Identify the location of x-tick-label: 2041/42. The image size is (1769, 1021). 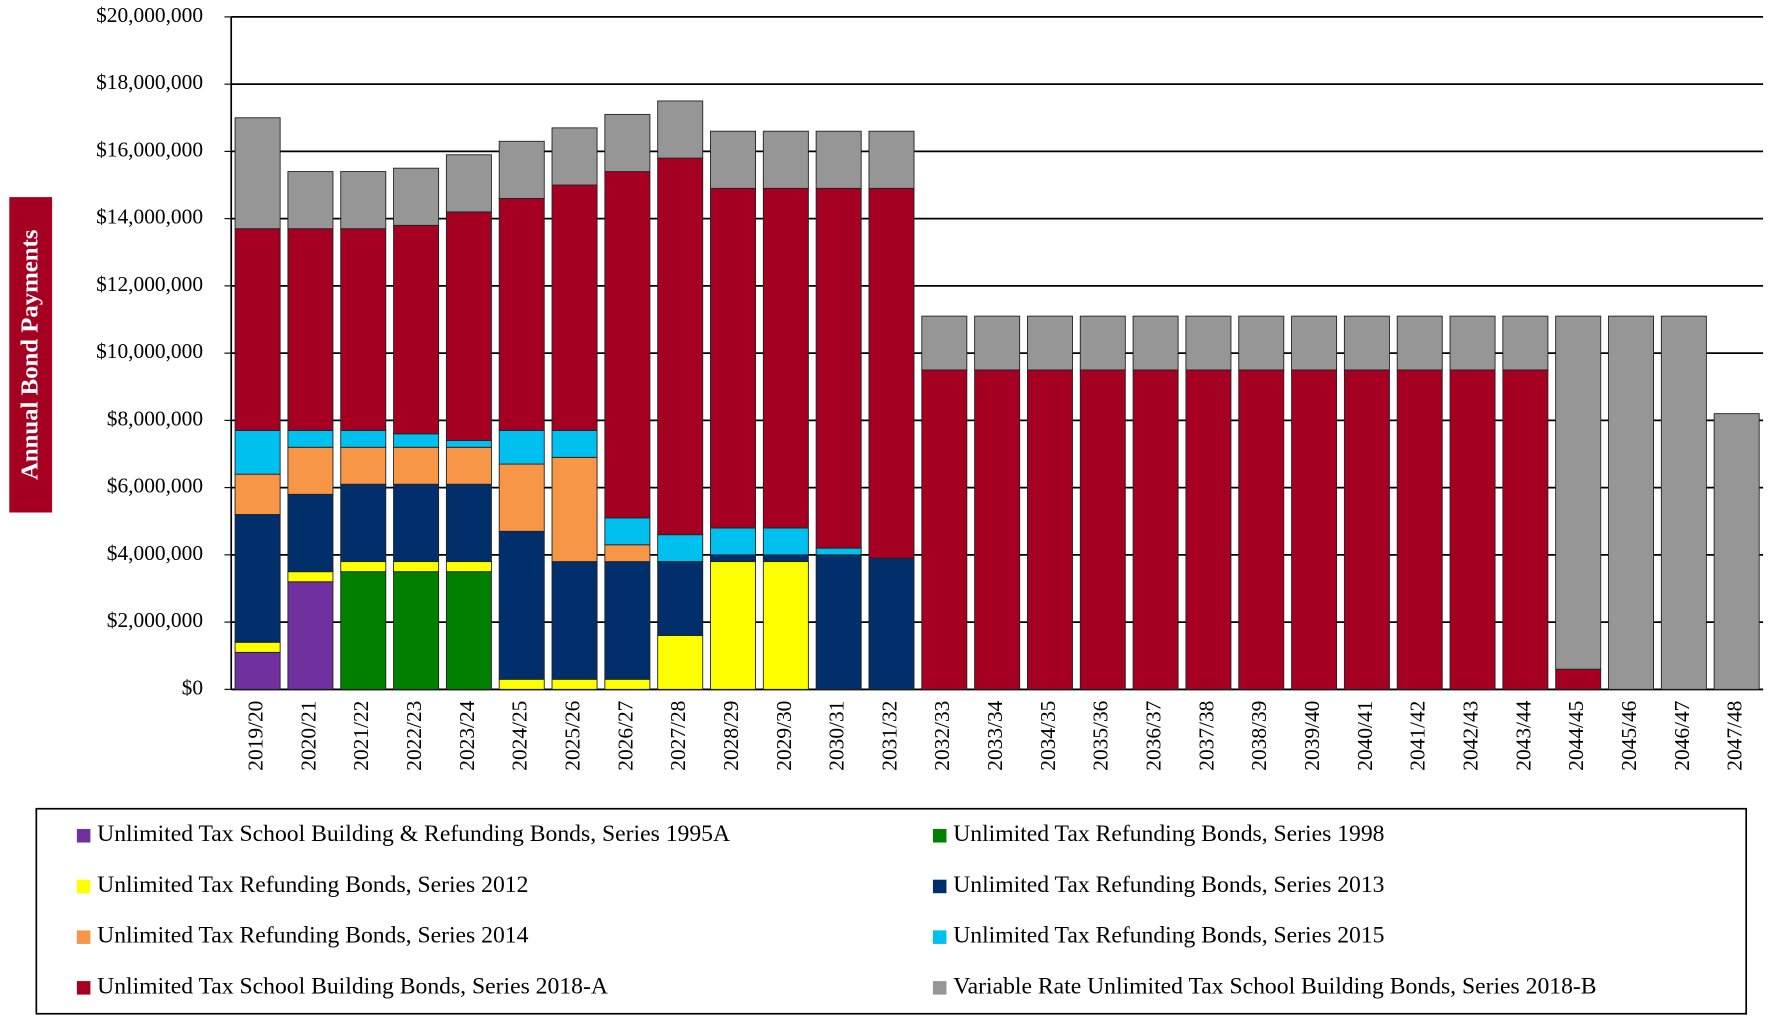
(1418, 736).